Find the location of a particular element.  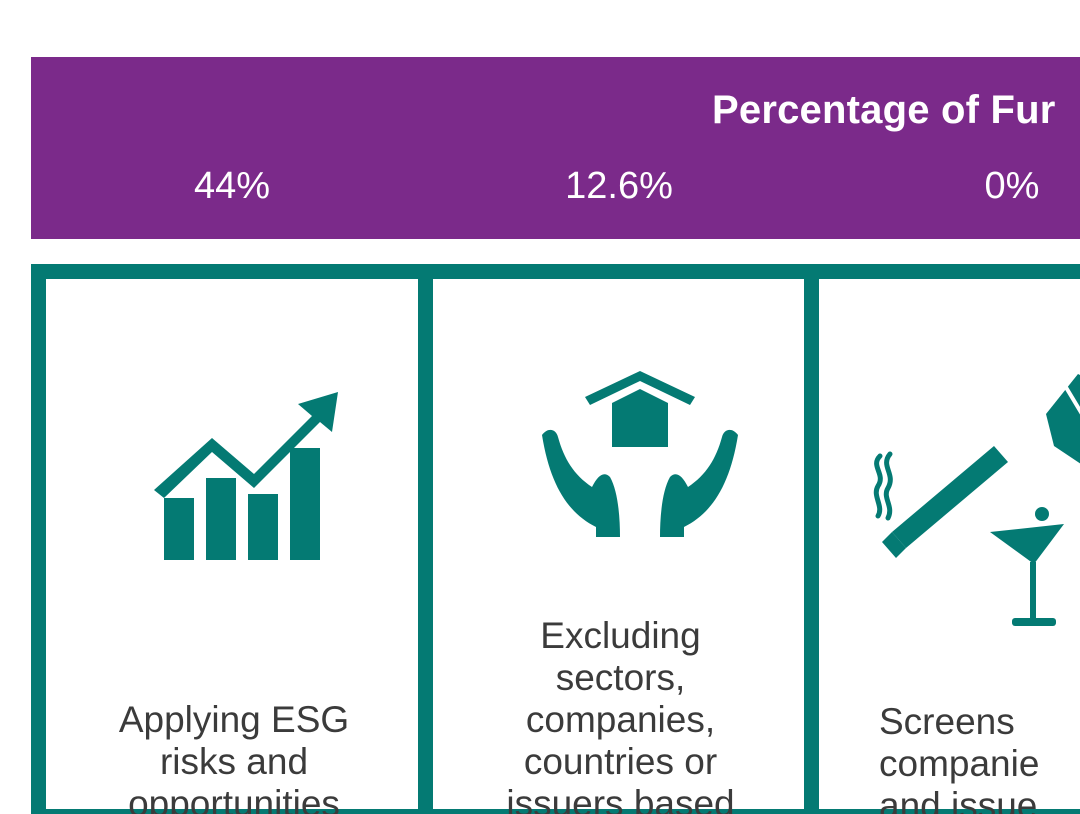

panel-1-line: Applying ESG is located at coordinates (234, 719).